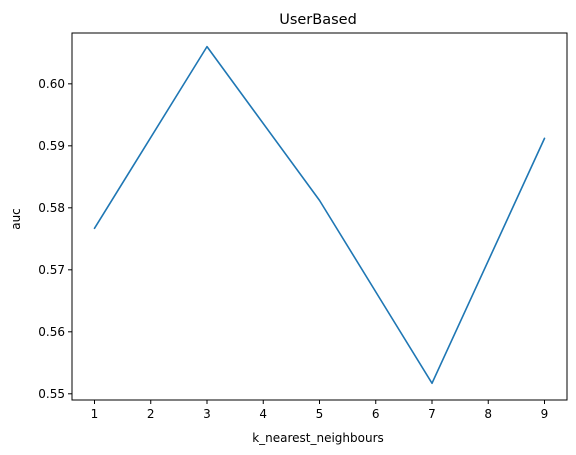 The height and width of the screenshot is (455, 576). Describe the element at coordinates (207, 414) in the screenshot. I see `x-tick-label: 3` at that location.